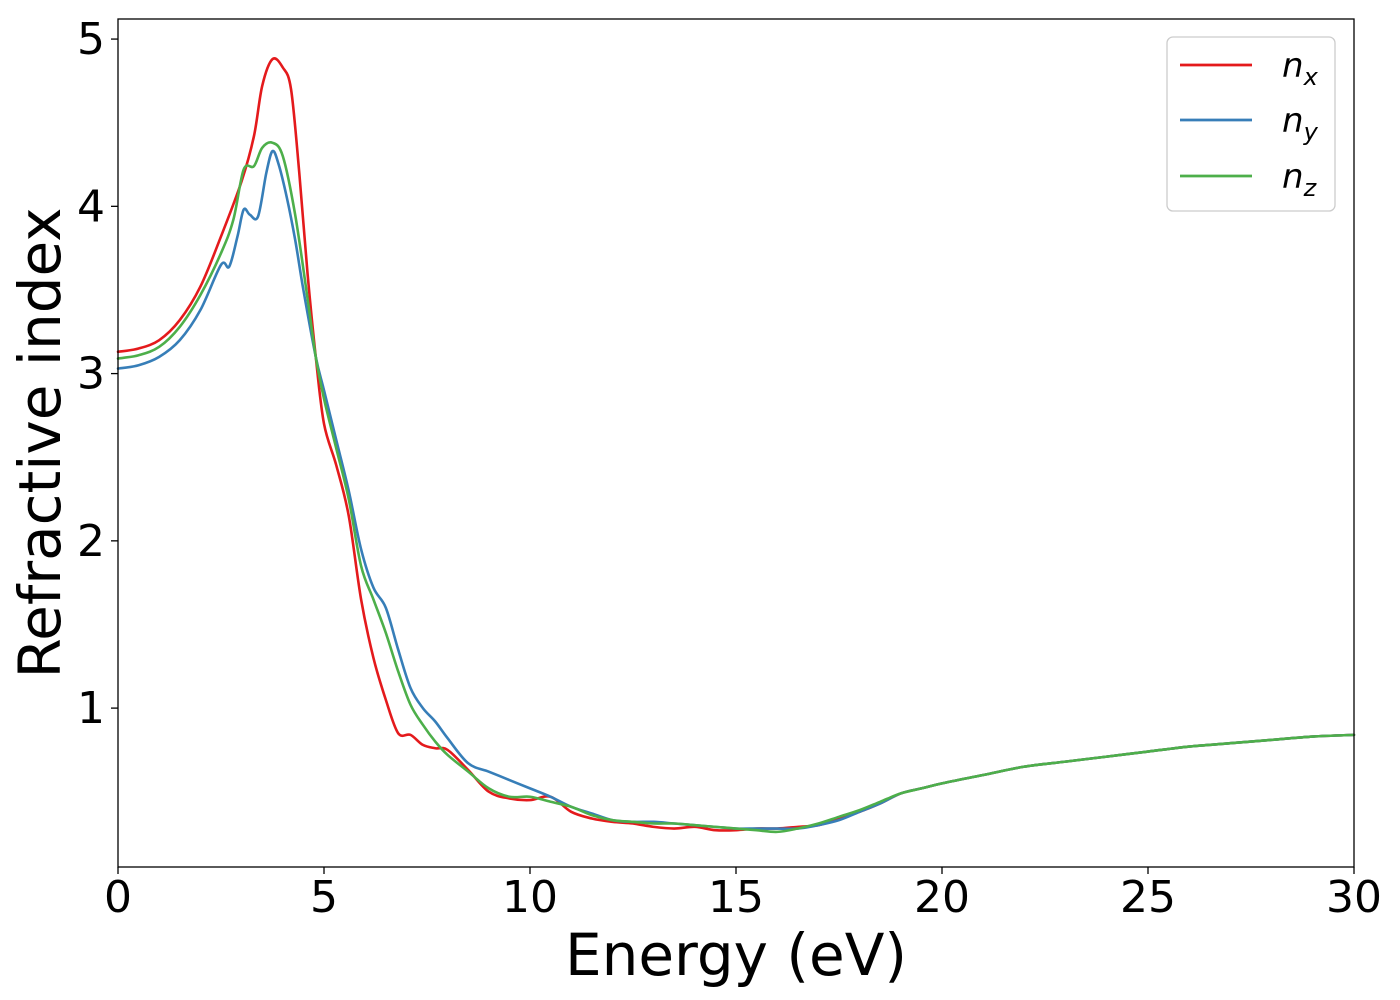 Image resolution: width=1400 pixels, height=1000 pixels. What do you see at coordinates (91, 206) in the screenshot?
I see `y-tick-label: 4` at bounding box center [91, 206].